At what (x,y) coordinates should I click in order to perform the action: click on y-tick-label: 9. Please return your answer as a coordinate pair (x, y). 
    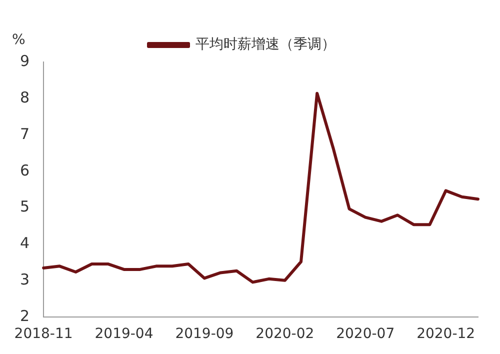
    Looking at the image, I should click on (25, 61).